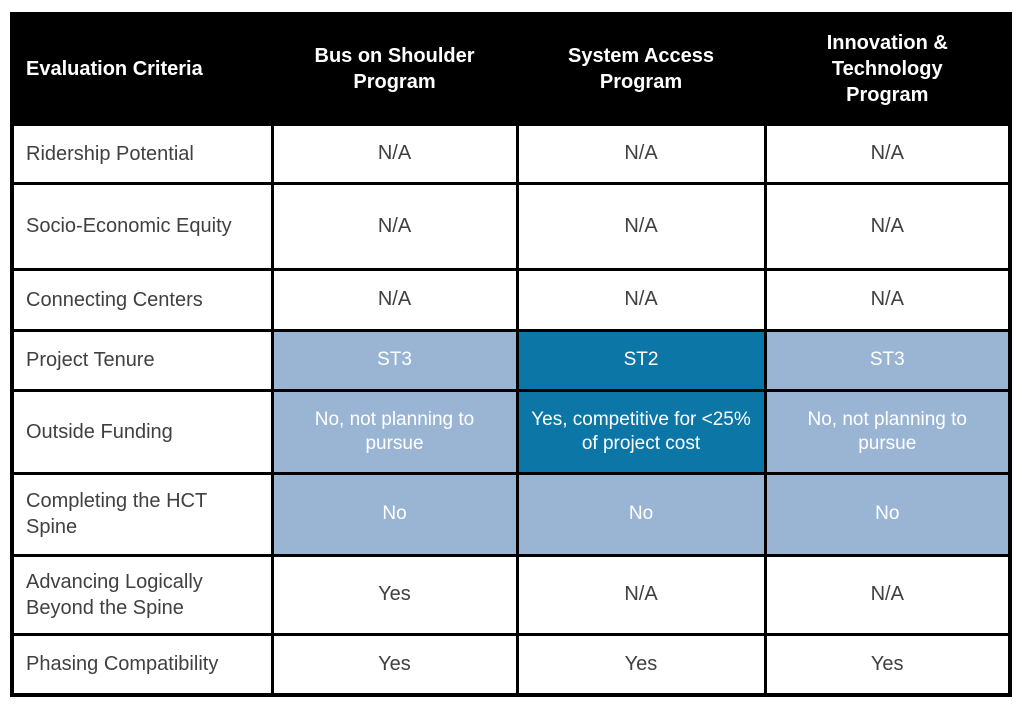  Describe the element at coordinates (142, 153) in the screenshot. I see `criteria-cell: Ridership Potential` at that location.